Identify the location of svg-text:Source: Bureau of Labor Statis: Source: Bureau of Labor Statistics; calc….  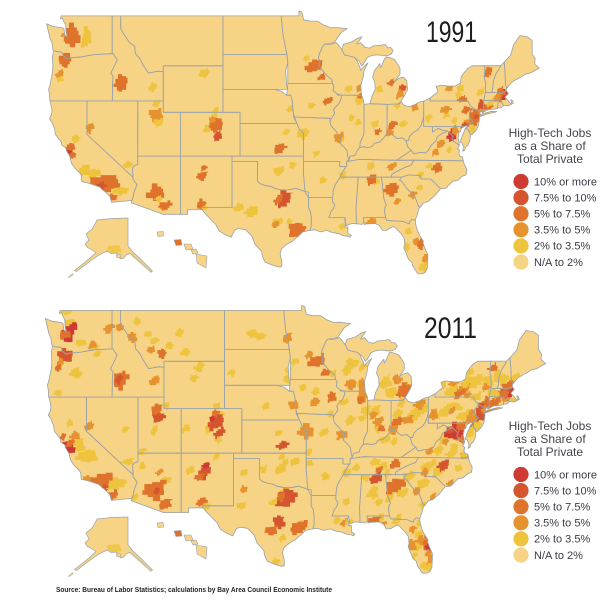
(194, 589).